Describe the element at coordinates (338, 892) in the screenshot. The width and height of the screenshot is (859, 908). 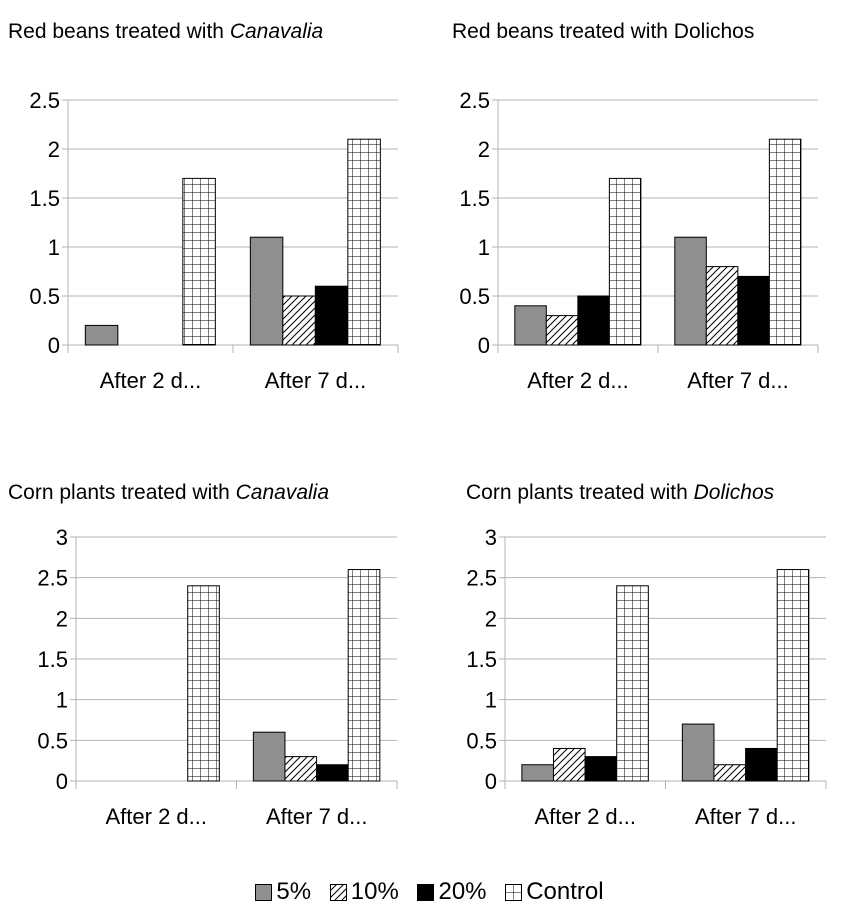
I see `legend-swatch-diagonal-hatch` at that location.